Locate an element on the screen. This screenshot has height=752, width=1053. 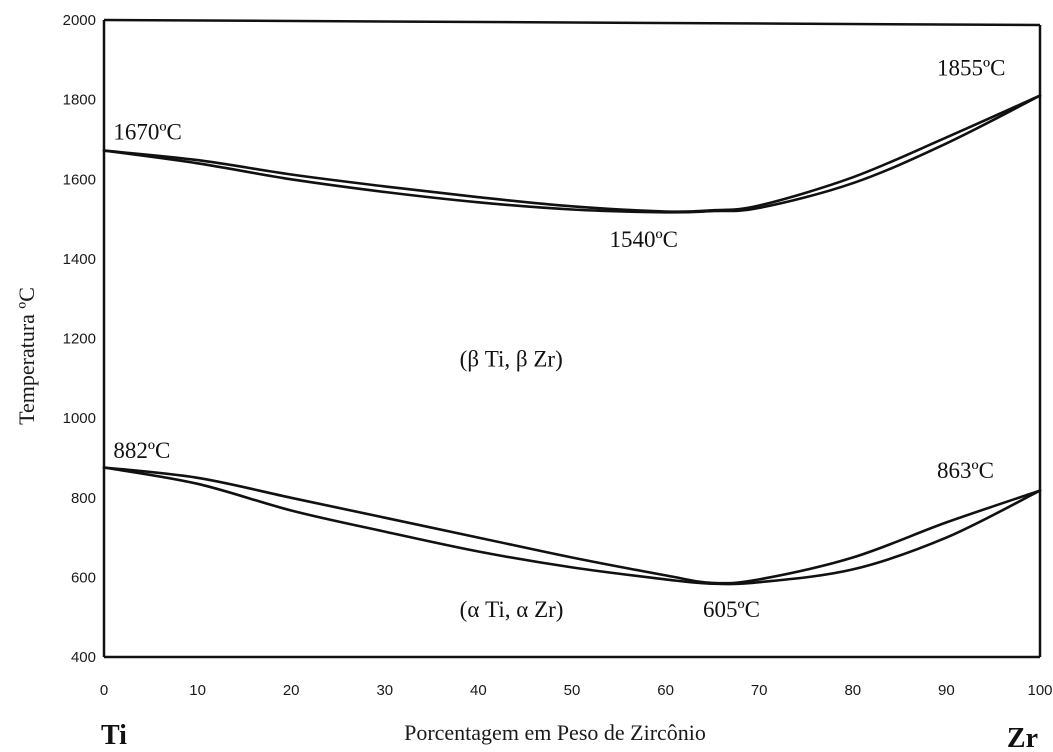
right-end-label: Zr is located at coordinates (1022, 737).